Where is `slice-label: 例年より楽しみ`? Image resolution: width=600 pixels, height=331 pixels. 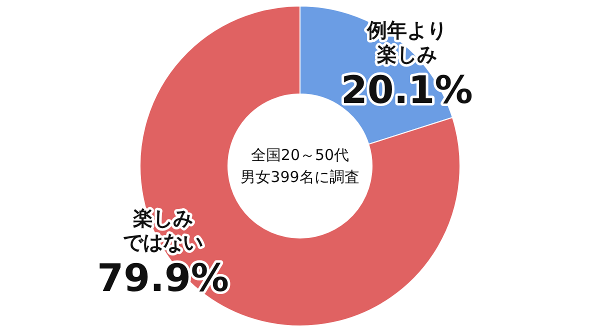
slice-label: 例年より楽しみ is located at coordinates (406, 42).